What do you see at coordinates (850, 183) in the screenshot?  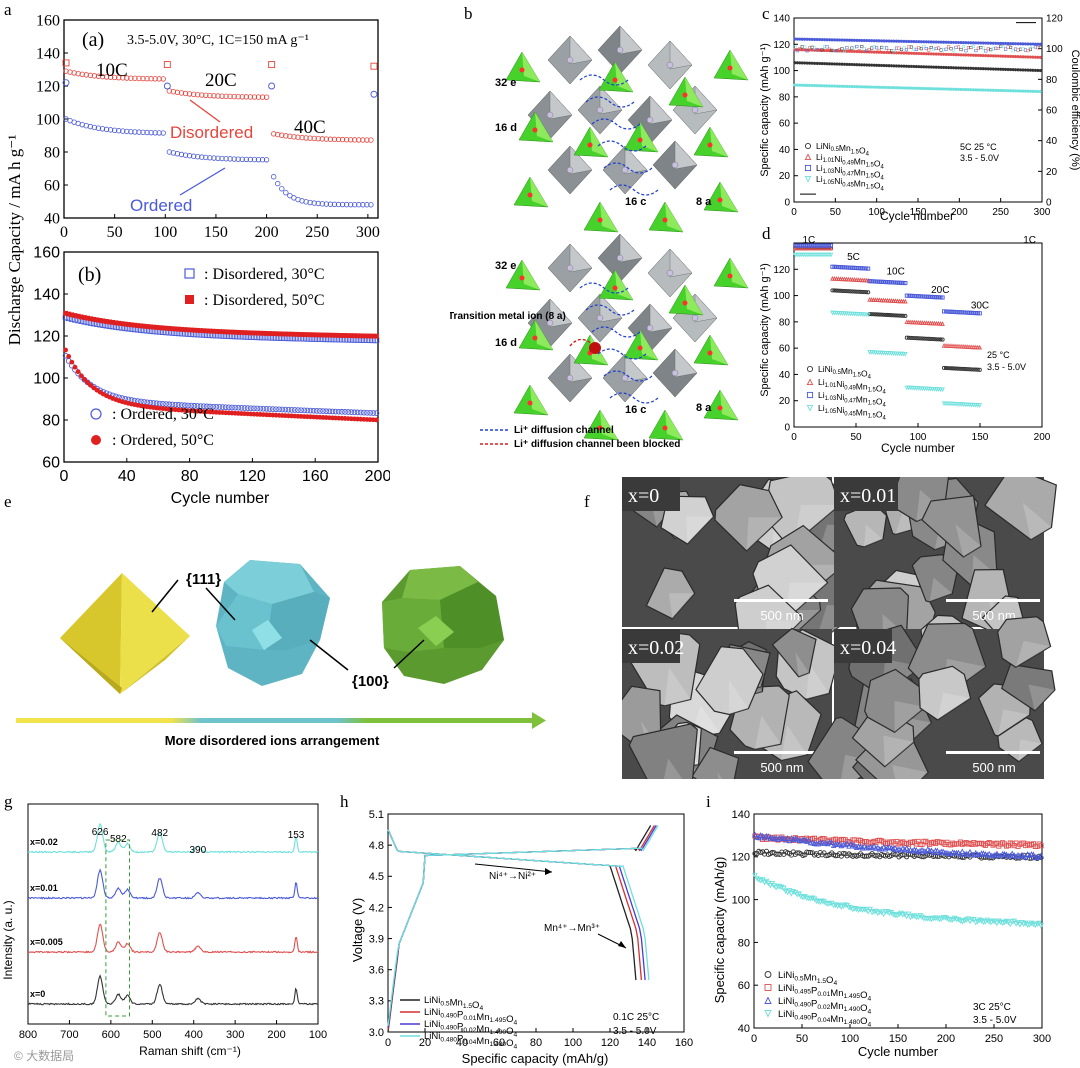 I see `legend-text-c: Li1.05Ni0.45Mn1.5O4` at bounding box center [850, 183].